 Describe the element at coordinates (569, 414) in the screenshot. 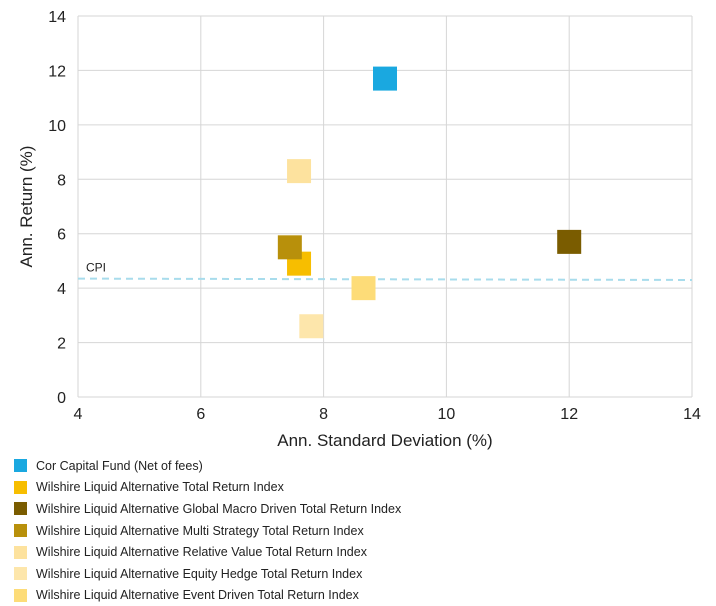

I see `x-tick-label: 12` at that location.